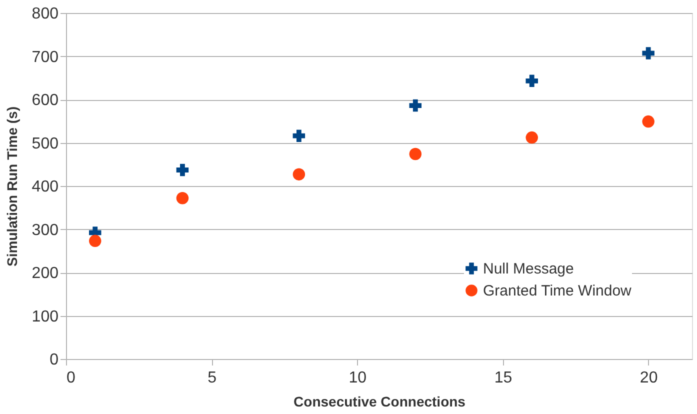 The height and width of the screenshot is (414, 697). Describe the element at coordinates (12, 186) in the screenshot. I see `y-axis-title: Simulation Run Time (s)` at that location.